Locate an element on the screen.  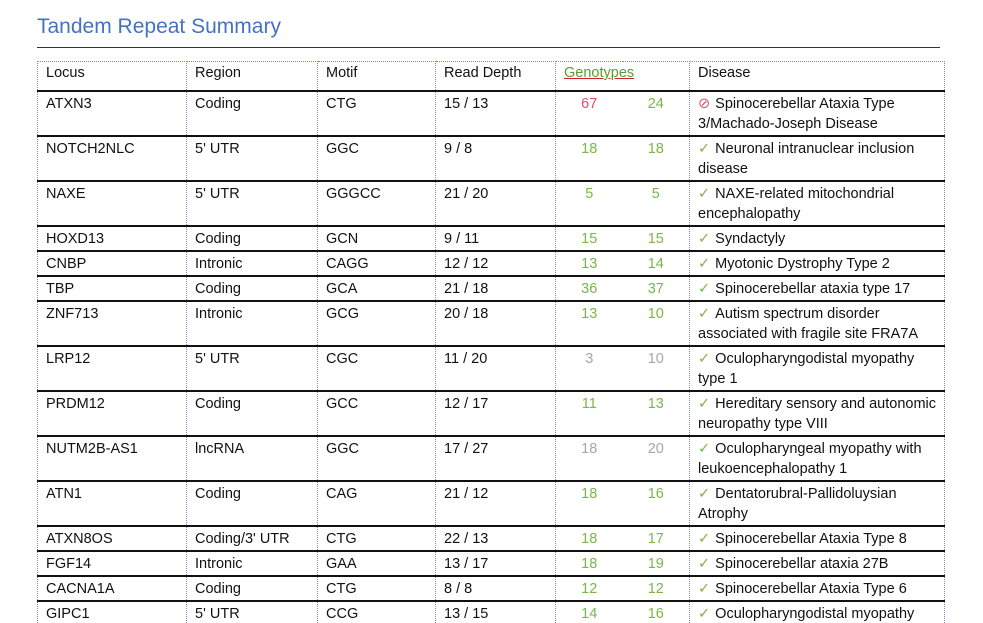
motif-cell: GCC is located at coordinates (376, 414).